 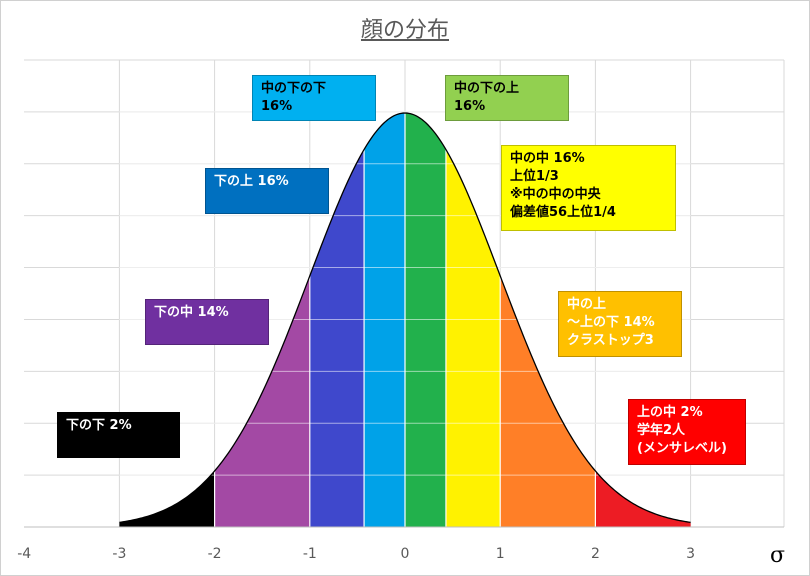 What do you see at coordinates (487, 88) in the screenshot?
I see `annotation-line: 中の下の上` at bounding box center [487, 88].